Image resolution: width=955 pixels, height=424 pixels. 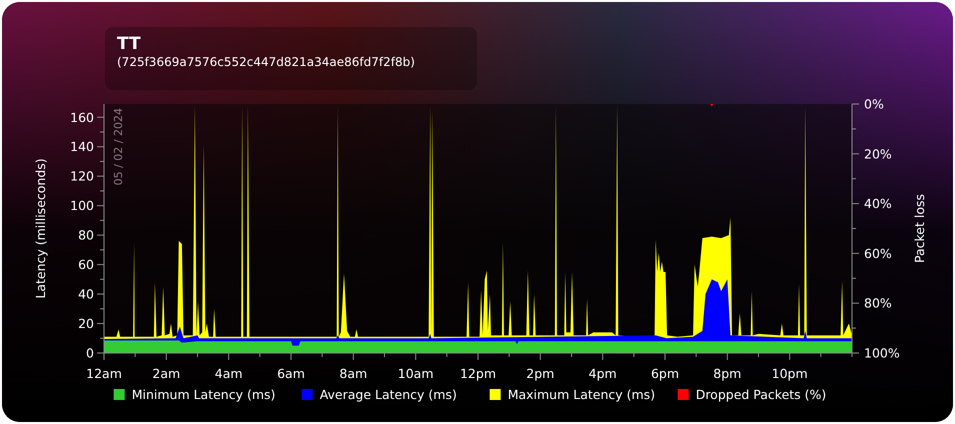 What do you see at coordinates (582, 394) in the screenshot?
I see `legend-label: Maximum Latency (ms)` at bounding box center [582, 394].